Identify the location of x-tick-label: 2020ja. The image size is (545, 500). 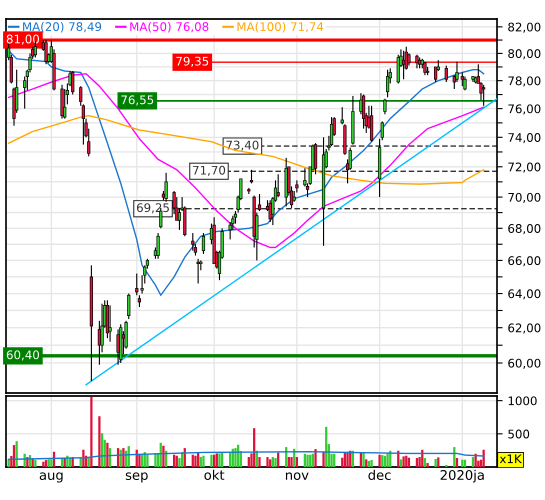
(462, 476).